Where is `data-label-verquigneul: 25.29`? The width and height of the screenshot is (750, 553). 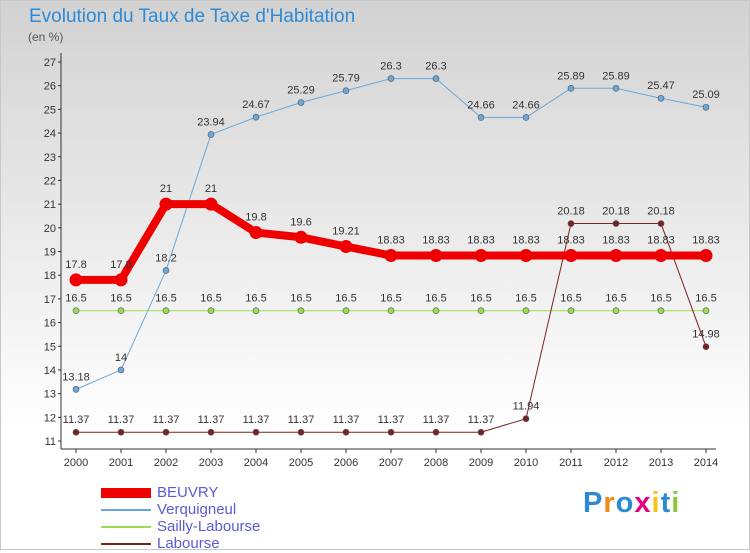 data-label-verquigneul: 25.29 is located at coordinates (301, 91).